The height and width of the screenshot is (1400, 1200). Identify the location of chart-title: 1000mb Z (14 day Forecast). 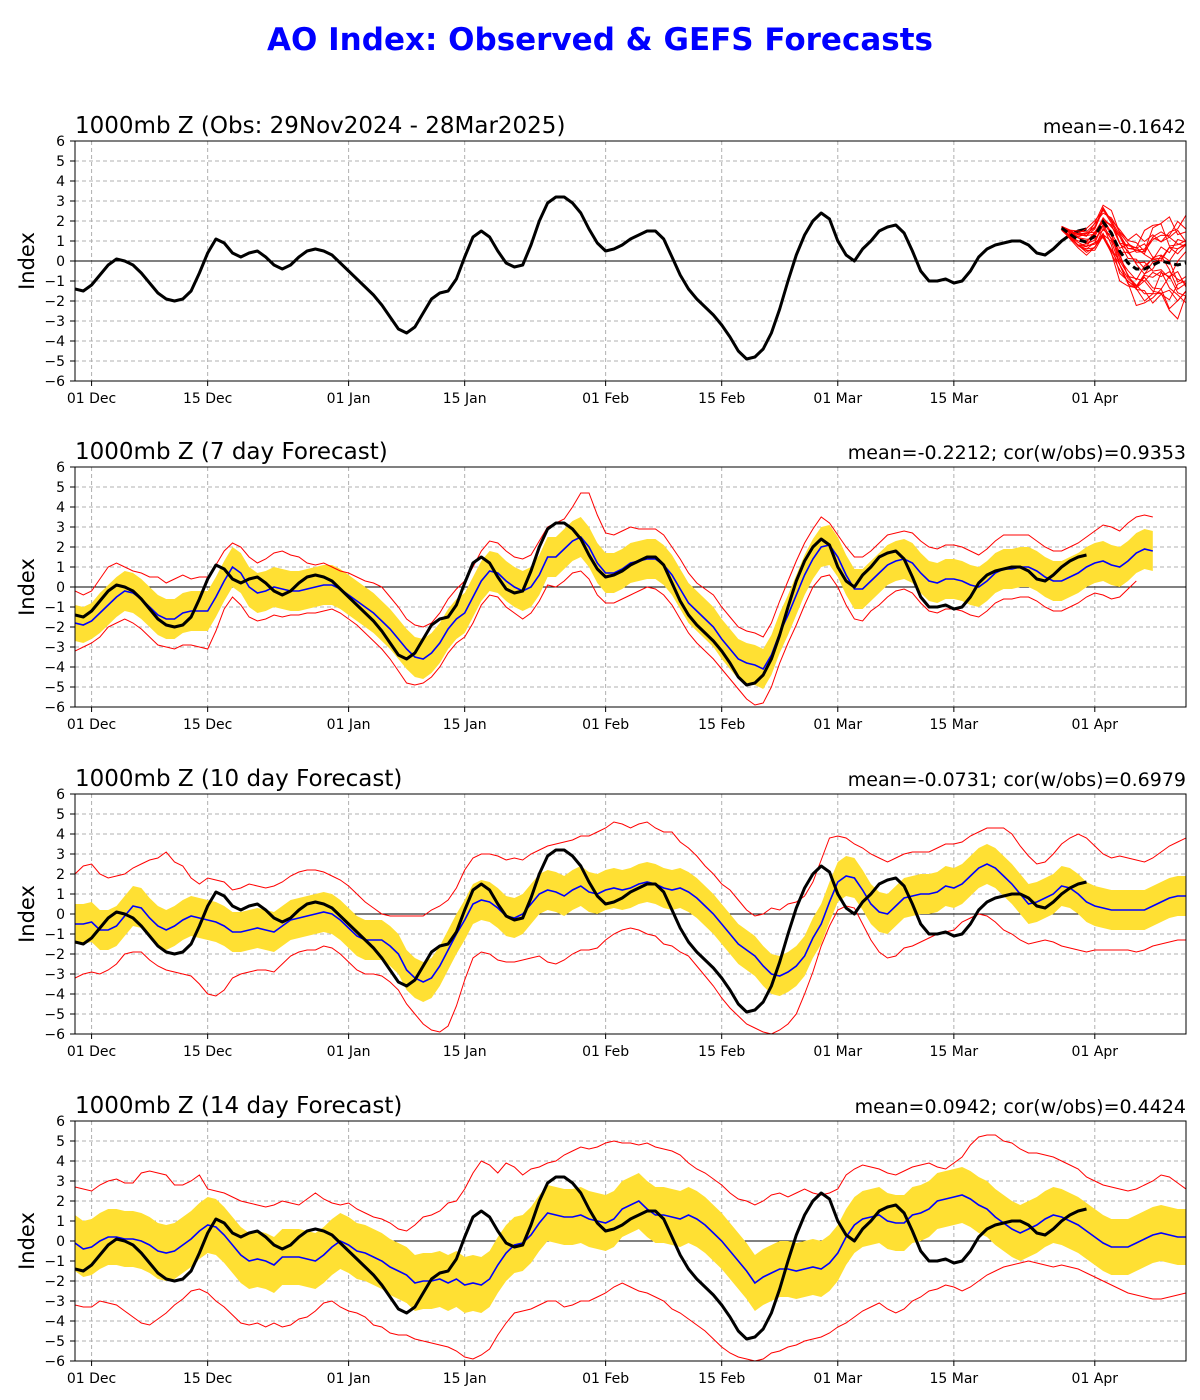
(238, 1106).